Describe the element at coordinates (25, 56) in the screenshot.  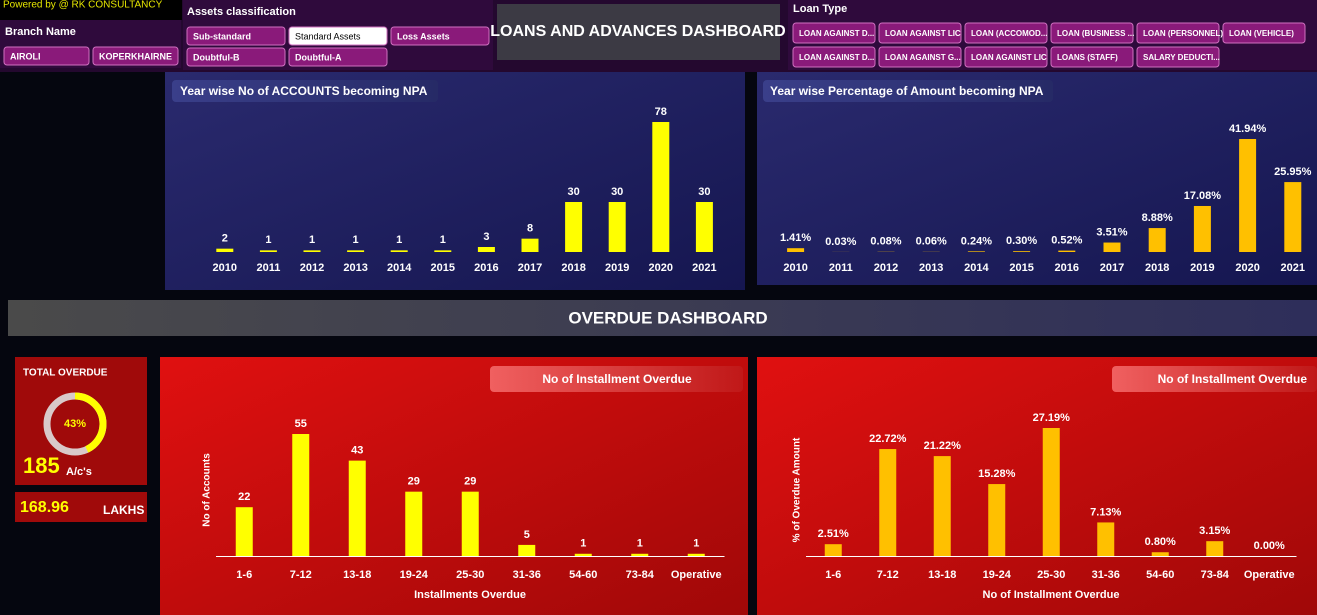
I see `slicer-button-label: AIROLI` at that location.